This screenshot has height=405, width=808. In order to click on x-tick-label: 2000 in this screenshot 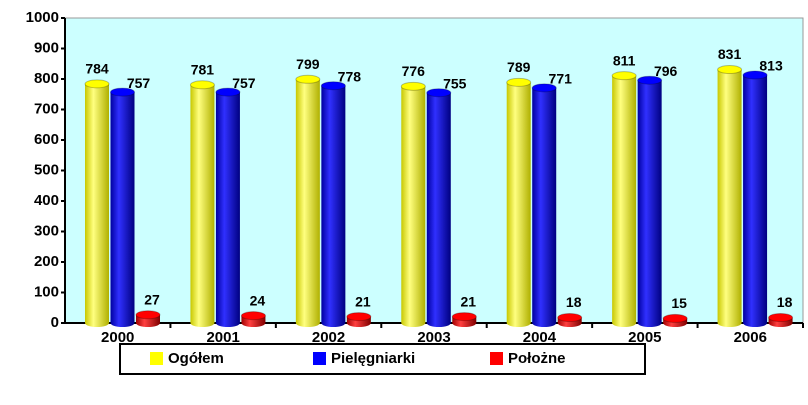, I will do `click(117, 337)`.